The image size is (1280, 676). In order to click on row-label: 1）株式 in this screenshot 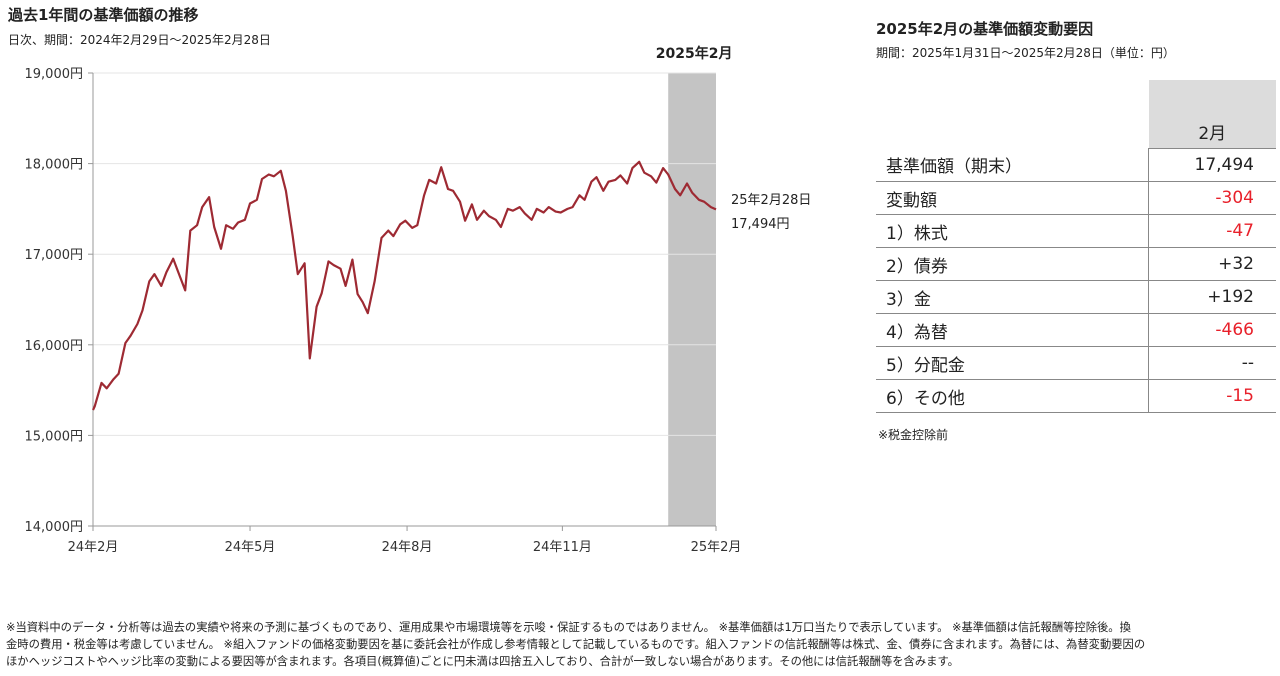, I will do `click(1012, 231)`.